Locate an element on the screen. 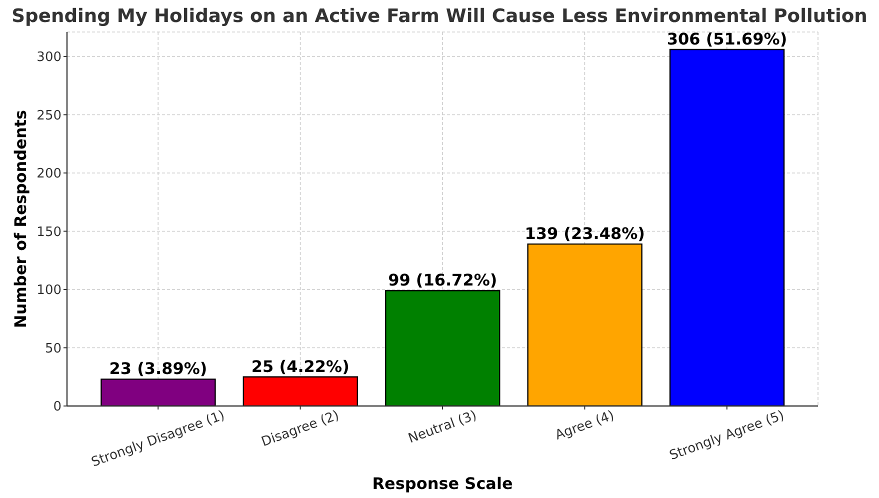 This screenshot has height=498, width=879. data-label: 23 (3.89%) is located at coordinates (158, 368).